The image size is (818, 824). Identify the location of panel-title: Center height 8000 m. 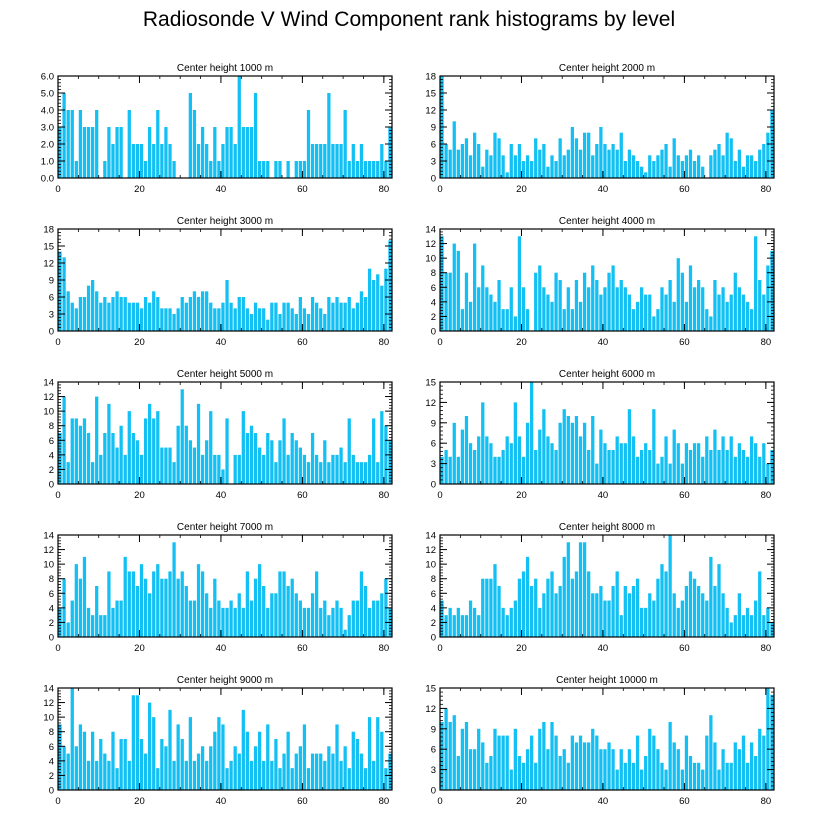
(607, 527).